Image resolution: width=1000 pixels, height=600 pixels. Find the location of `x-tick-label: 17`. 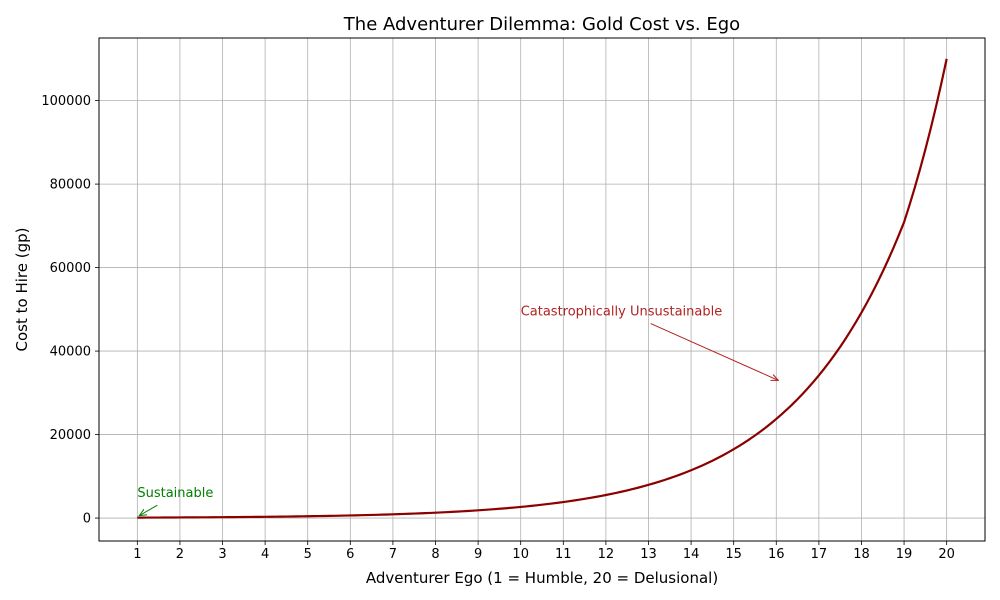

x-tick-label: 17 is located at coordinates (819, 554).